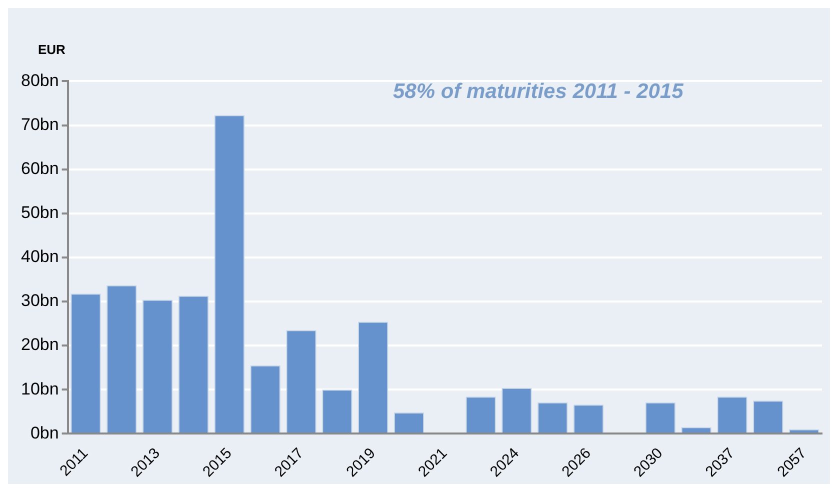  I want to click on y-tick-label: 0bn, so click(44, 432).